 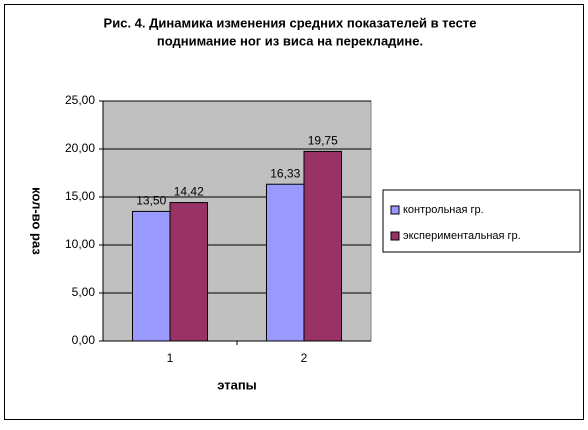 What do you see at coordinates (443, 210) in the screenshot?
I see `legend-label: контрольная гр.` at bounding box center [443, 210].